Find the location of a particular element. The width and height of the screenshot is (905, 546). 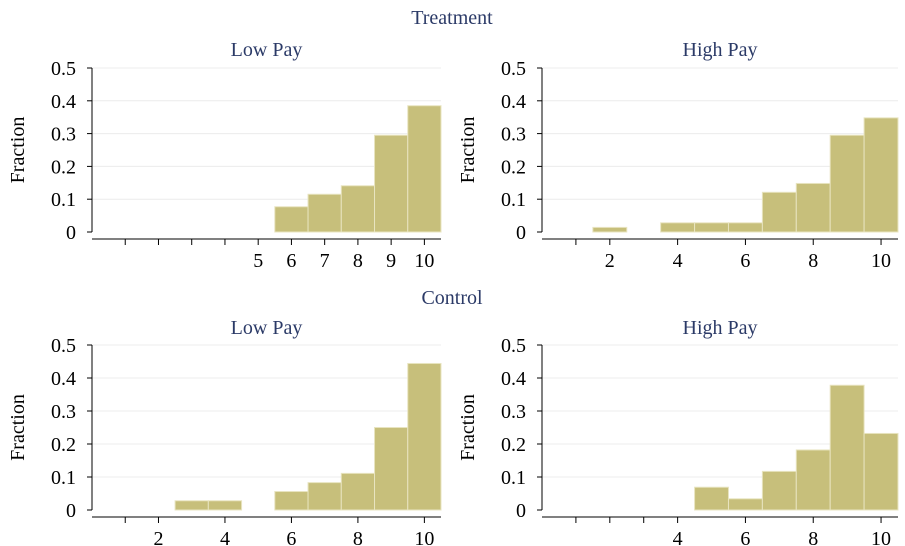

group-title-treatment: Treatment is located at coordinates (452, 18).